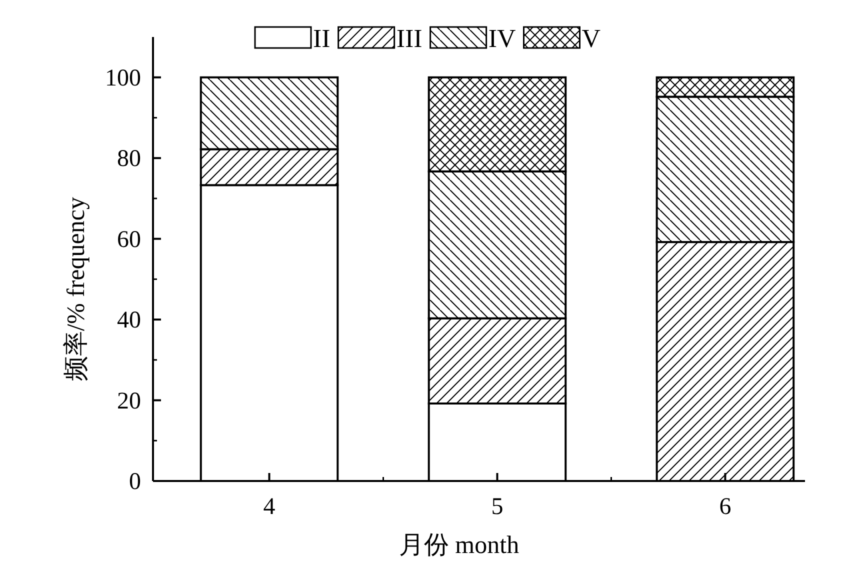  Describe the element at coordinates (725, 507) in the screenshot. I see `x-tick-label: 6` at that location.